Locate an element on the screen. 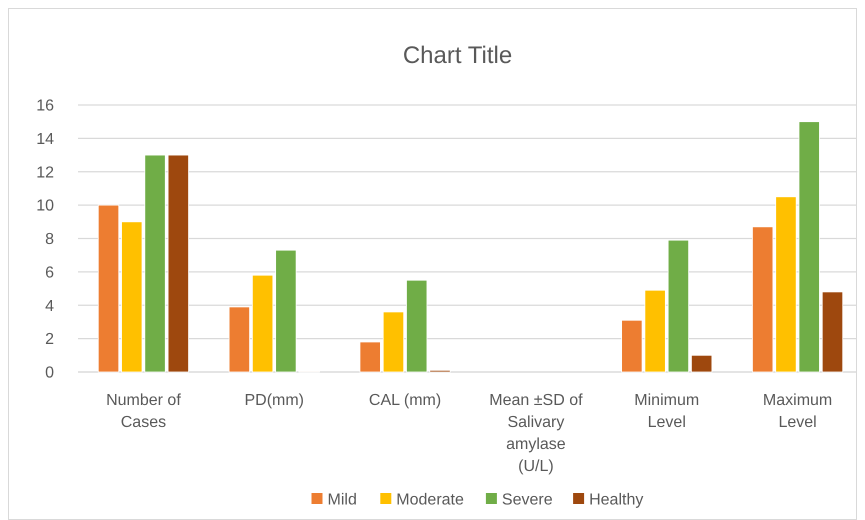  legend-label: Moderate is located at coordinates (430, 500).